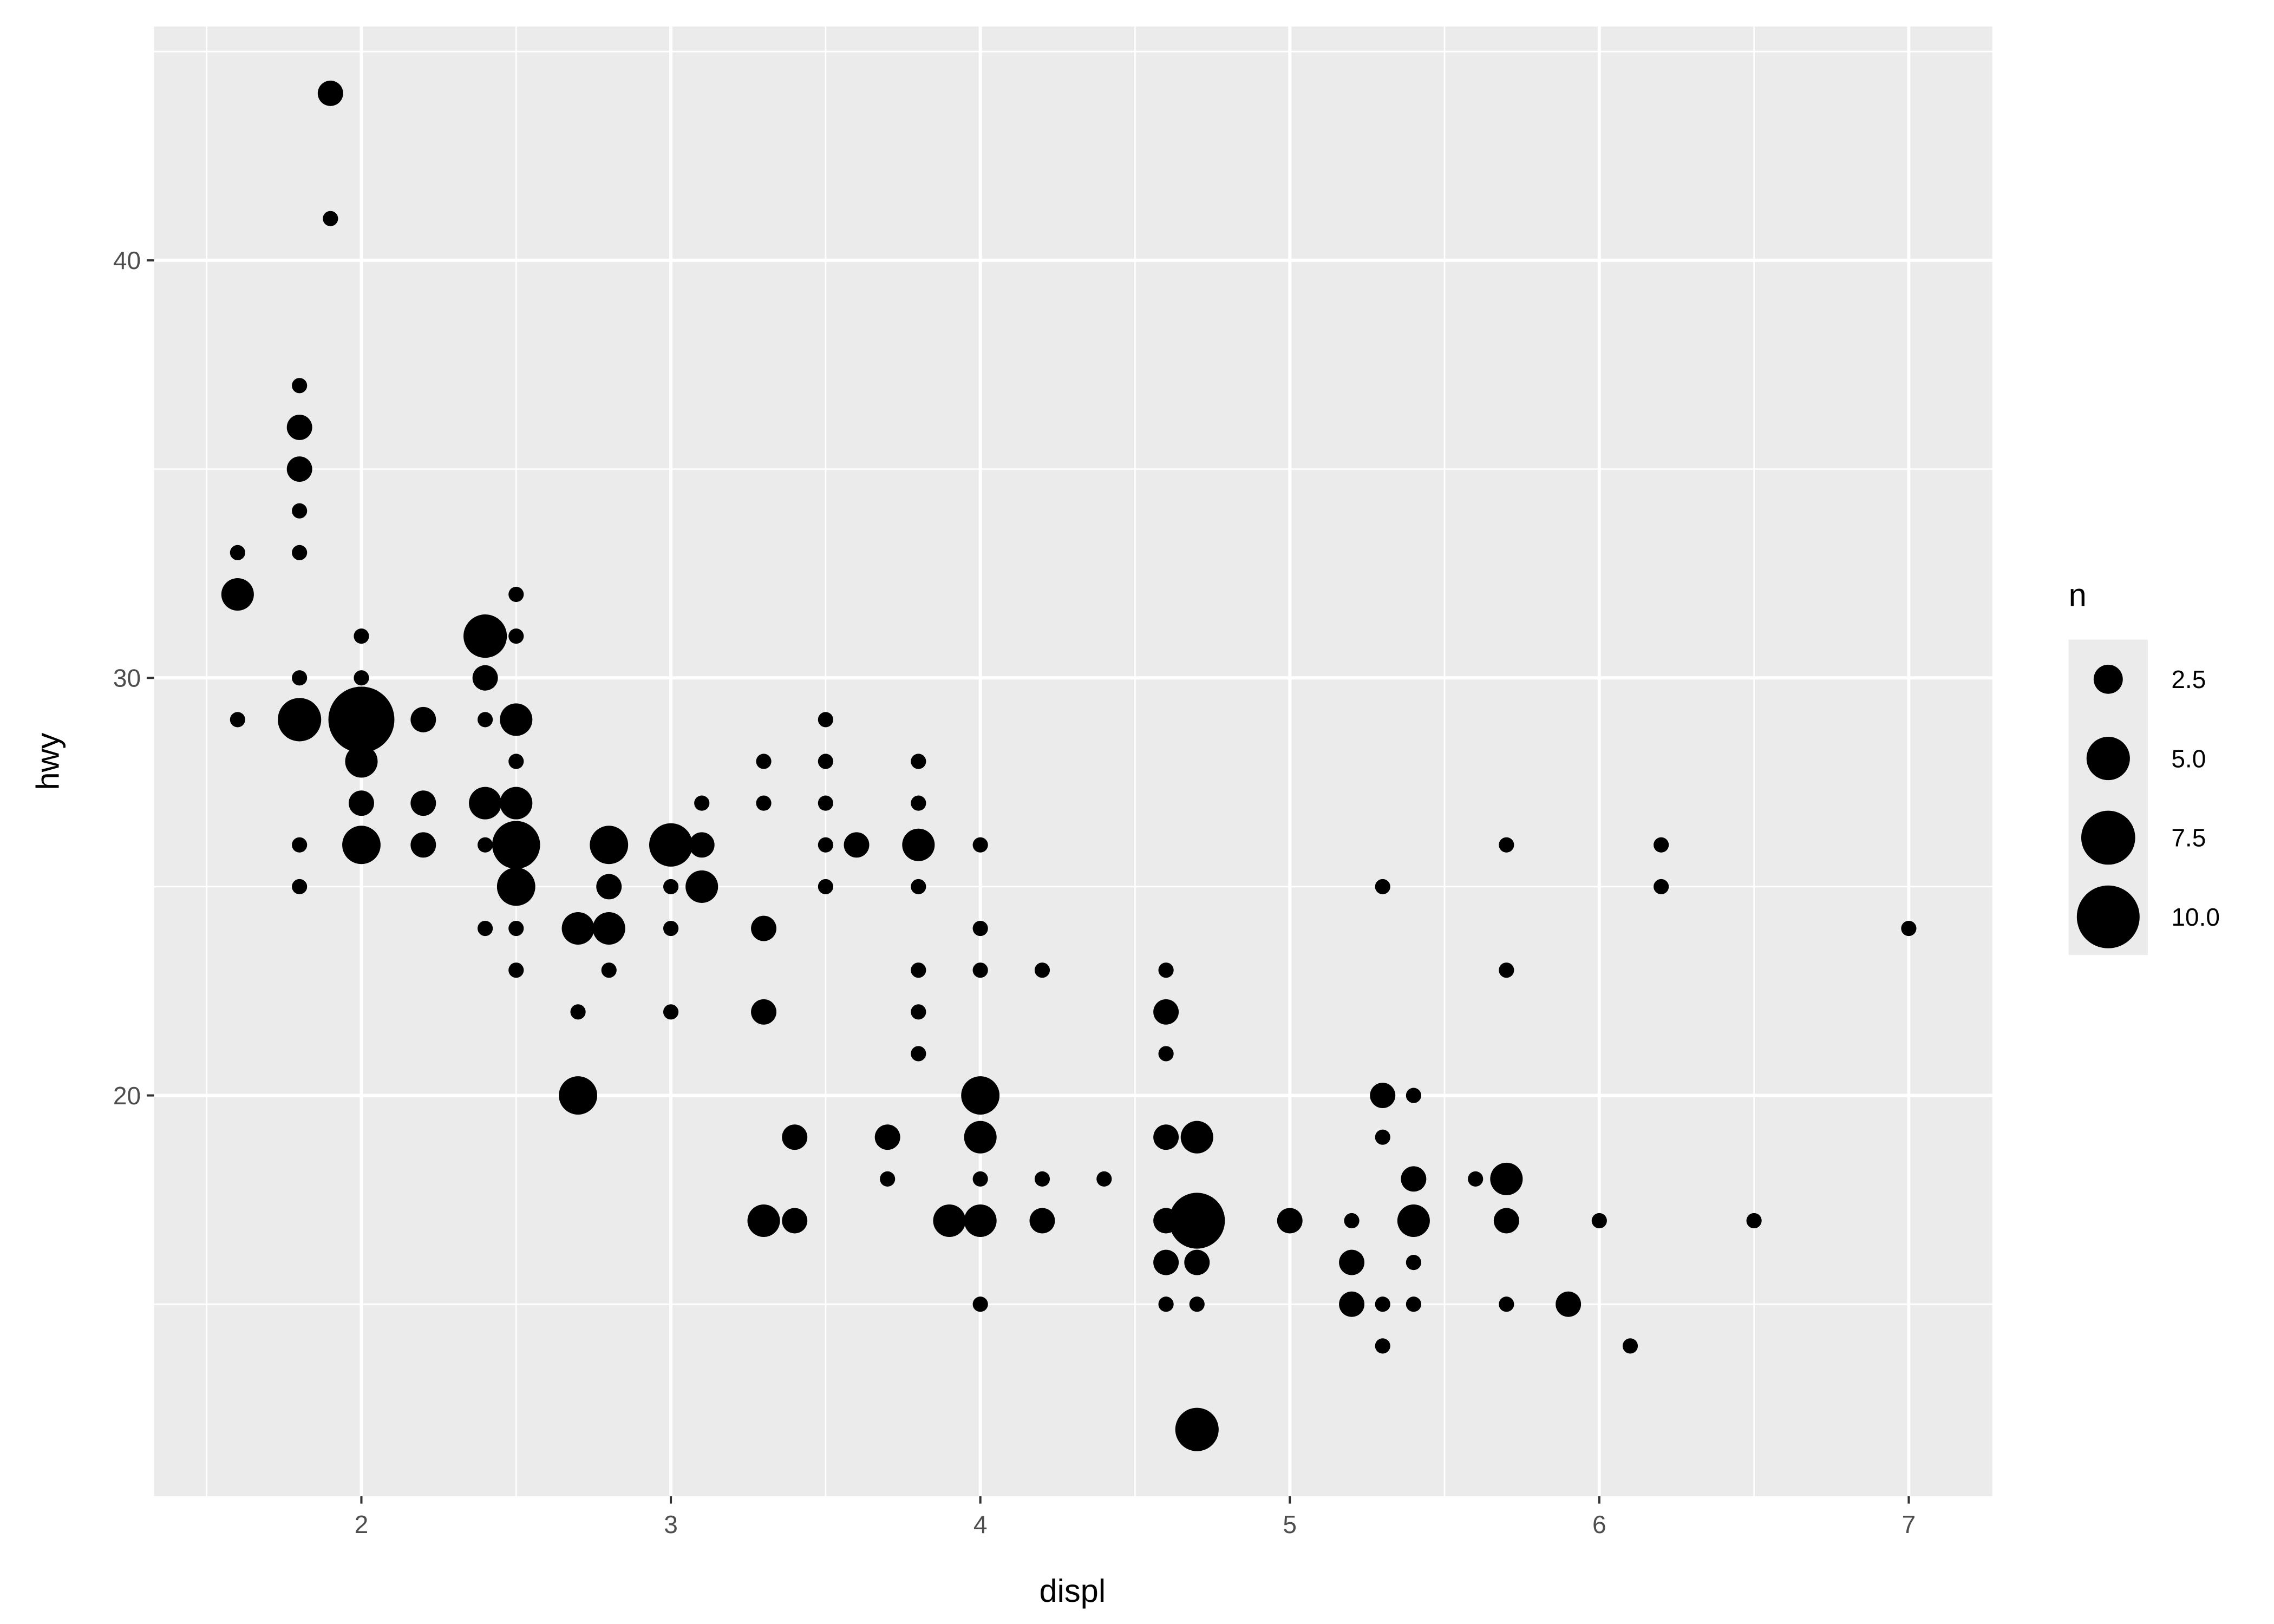 This screenshot has height=1624, width=2274. What do you see at coordinates (1599, 1524) in the screenshot?
I see `x-tick-label: 6` at bounding box center [1599, 1524].